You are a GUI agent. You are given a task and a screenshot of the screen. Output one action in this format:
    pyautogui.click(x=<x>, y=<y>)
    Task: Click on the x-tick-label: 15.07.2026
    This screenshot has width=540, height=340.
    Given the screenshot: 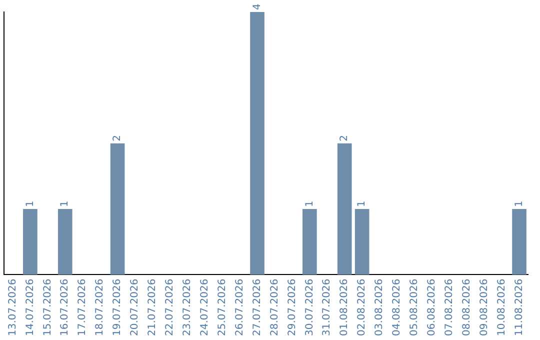 What is the action you would take?
    pyautogui.click(x=48, y=307)
    